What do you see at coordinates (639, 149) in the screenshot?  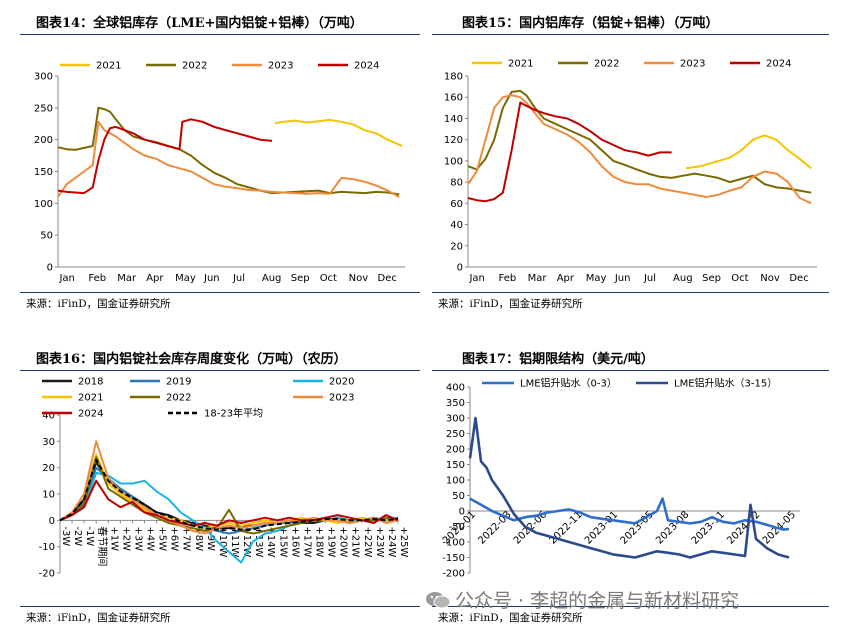 I see `c15-series-2023-line` at bounding box center [639, 149].